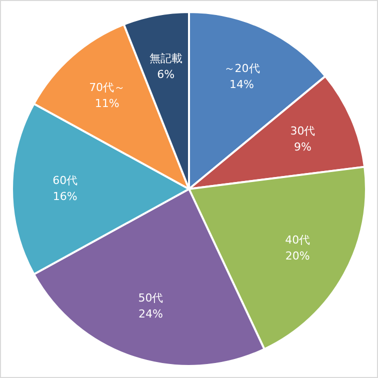 The height and width of the screenshot is (378, 378). What do you see at coordinates (65, 196) in the screenshot?
I see `data-label: 16%` at bounding box center [65, 196].